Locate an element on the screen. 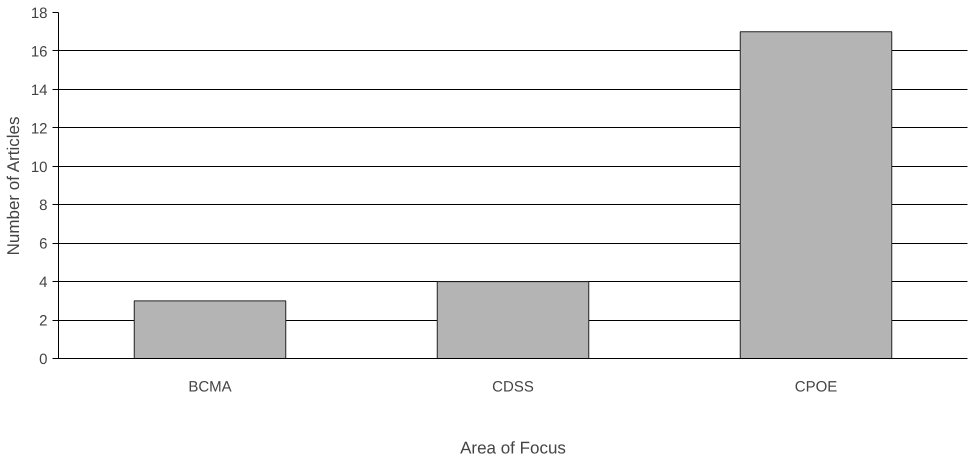 This screenshot has width=972, height=460. y-tick-label: 14 is located at coordinates (39, 90).